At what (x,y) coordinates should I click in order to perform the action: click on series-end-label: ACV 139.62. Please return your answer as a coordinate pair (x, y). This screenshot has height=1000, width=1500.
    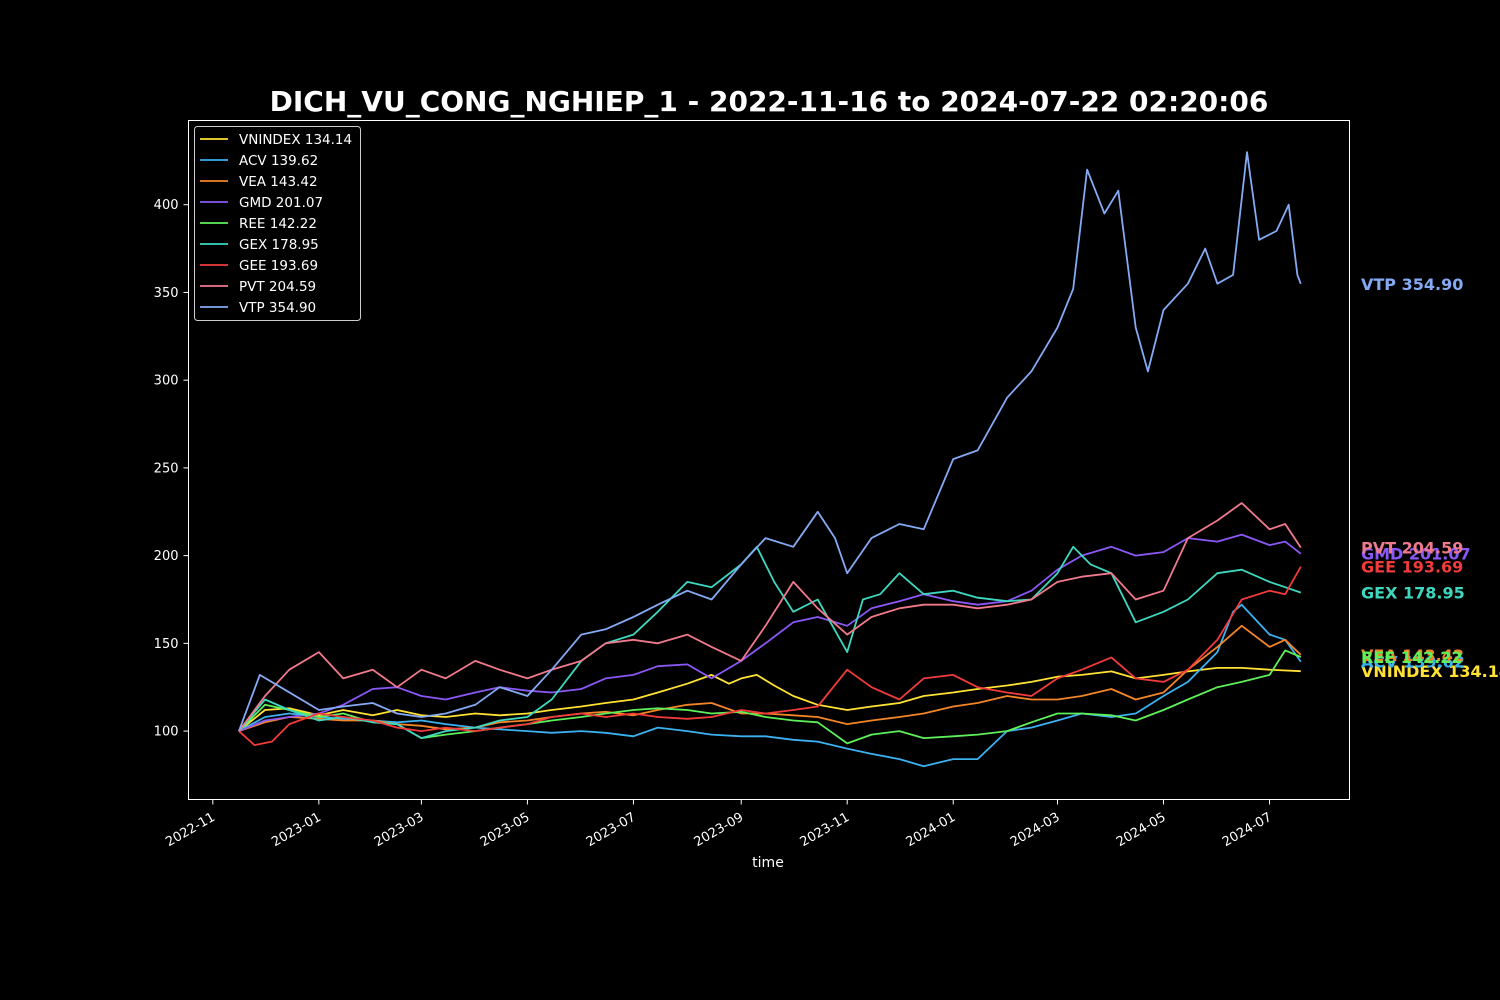
    Looking at the image, I should click on (1413, 662).